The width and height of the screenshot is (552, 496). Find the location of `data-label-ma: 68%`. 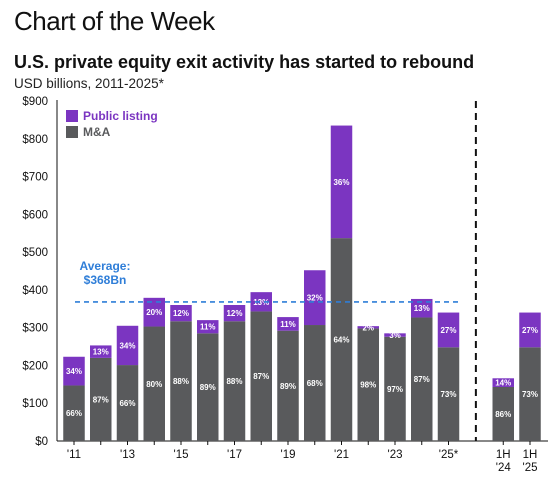

data-label-ma: 68% is located at coordinates (315, 383).